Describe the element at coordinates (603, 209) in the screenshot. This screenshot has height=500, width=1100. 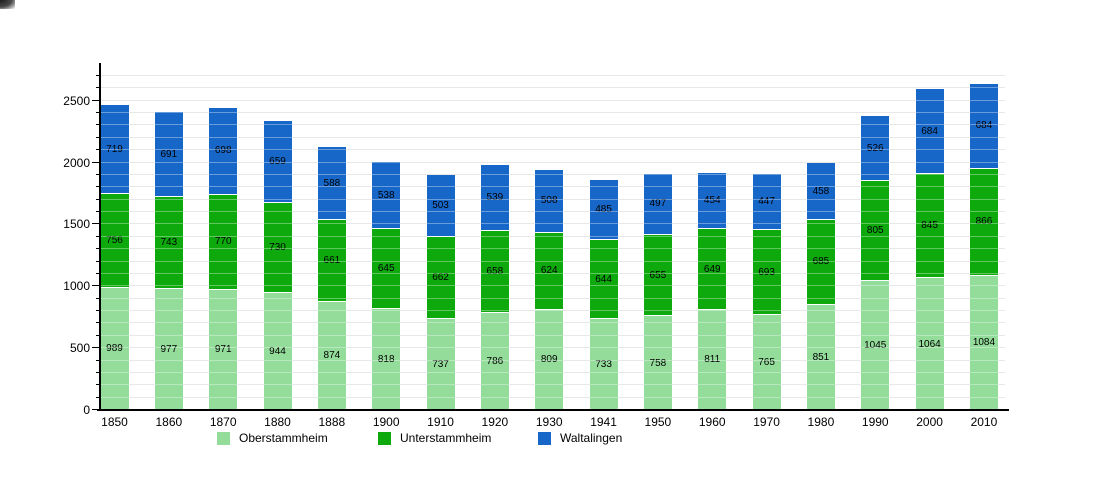
I see `value-label: 485` at that location.